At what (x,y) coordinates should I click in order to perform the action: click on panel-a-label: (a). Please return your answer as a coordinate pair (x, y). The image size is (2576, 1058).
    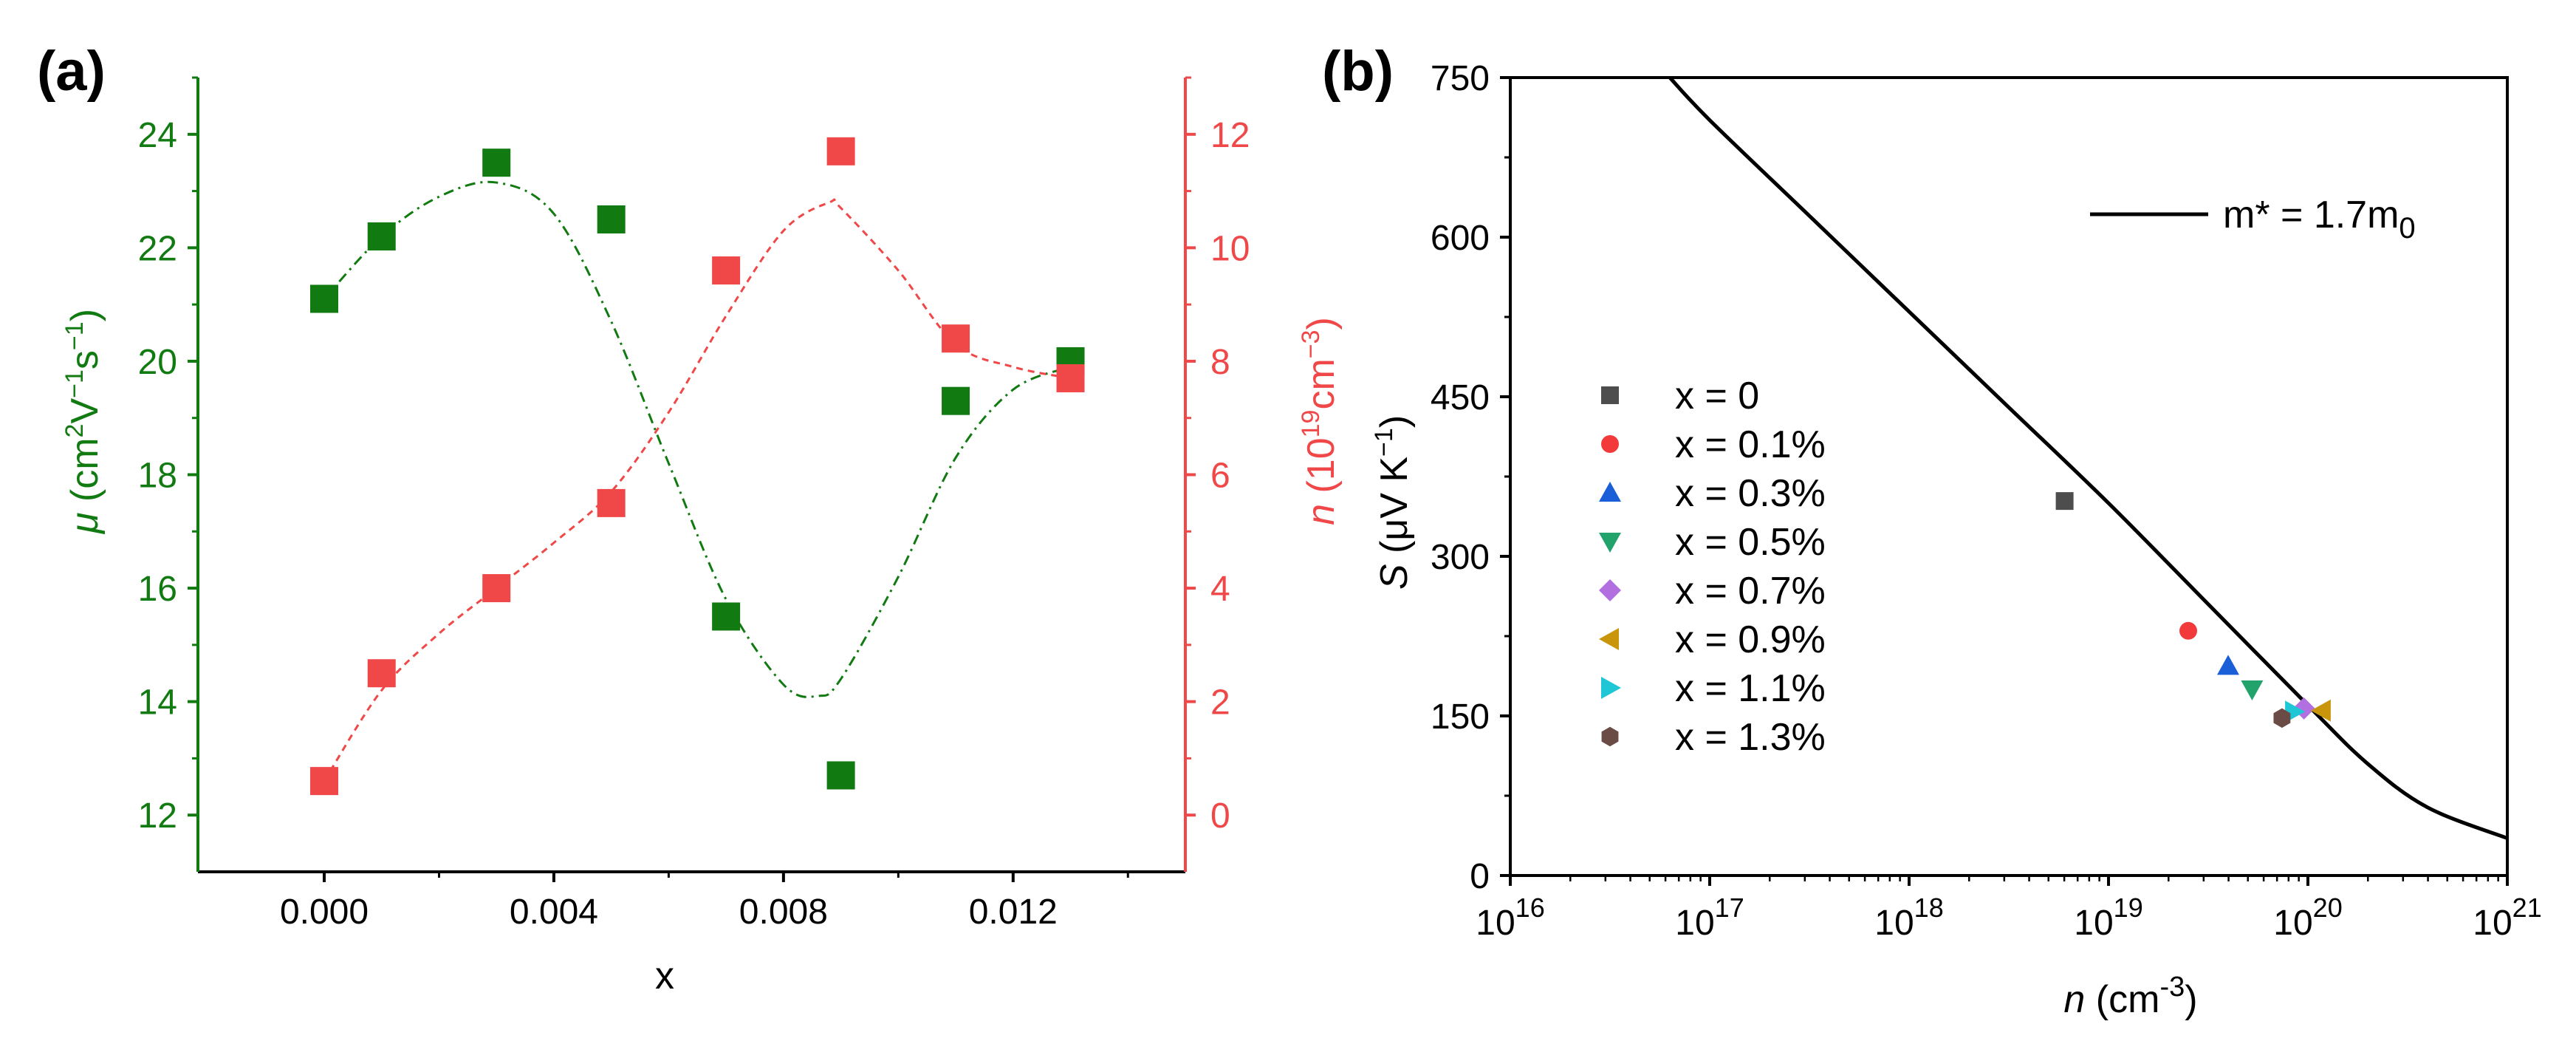
    Looking at the image, I should click on (71, 71).